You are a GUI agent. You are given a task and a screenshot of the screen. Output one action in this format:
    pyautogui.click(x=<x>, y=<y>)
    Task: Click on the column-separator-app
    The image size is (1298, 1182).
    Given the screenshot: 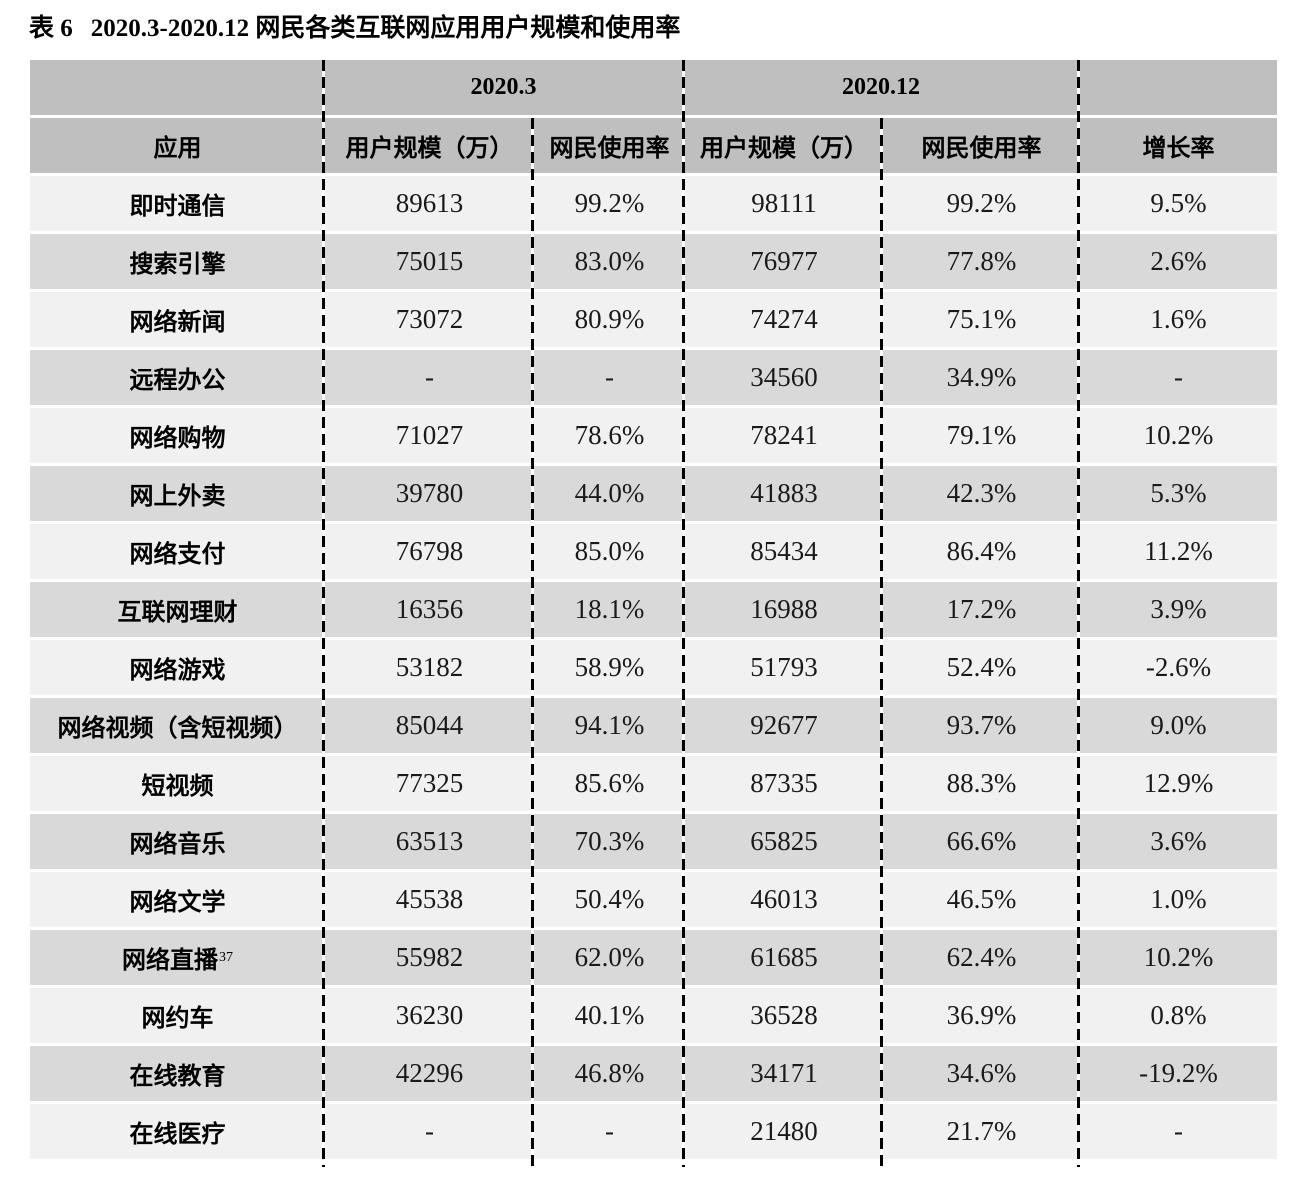 What is the action you would take?
    pyautogui.click(x=323, y=613)
    